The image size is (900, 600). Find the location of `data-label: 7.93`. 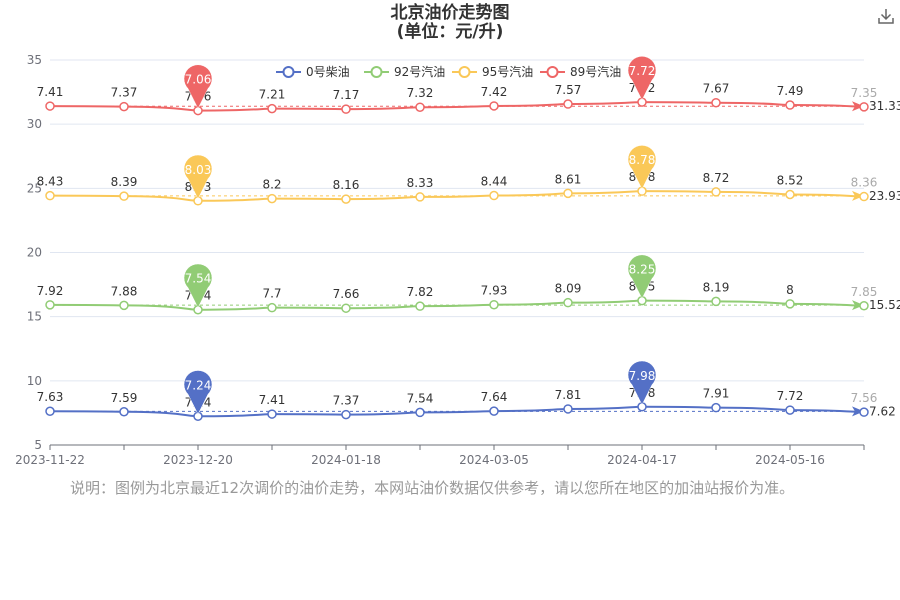

data-label: 7.93 is located at coordinates (494, 291).